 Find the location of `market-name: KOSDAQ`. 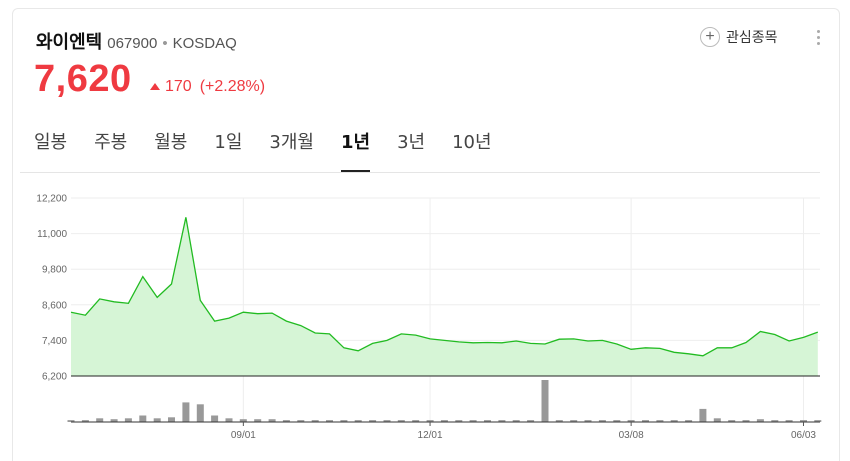

market-name: KOSDAQ is located at coordinates (204, 43).